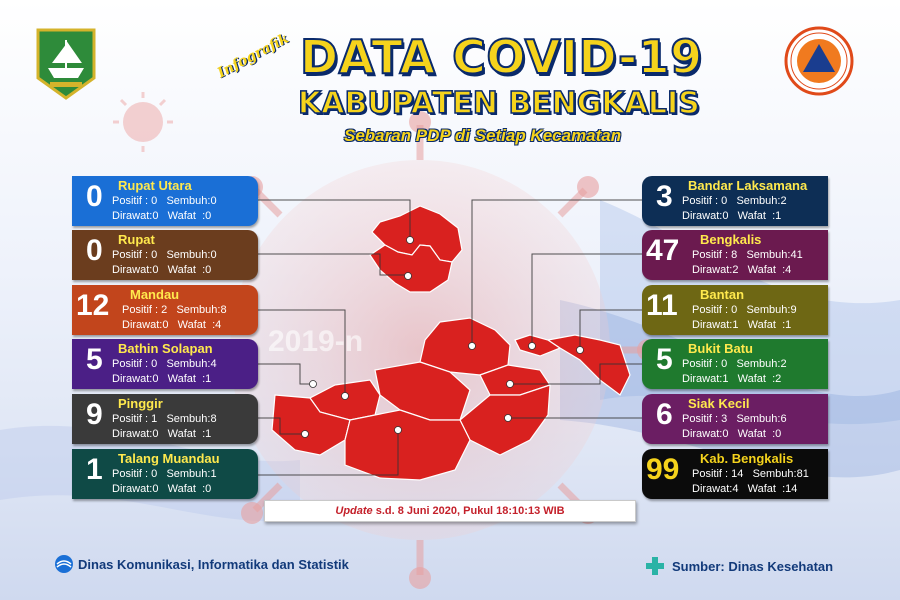 The width and height of the screenshot is (900, 600). I want to click on virus-text: 2019-n, so click(316, 341).